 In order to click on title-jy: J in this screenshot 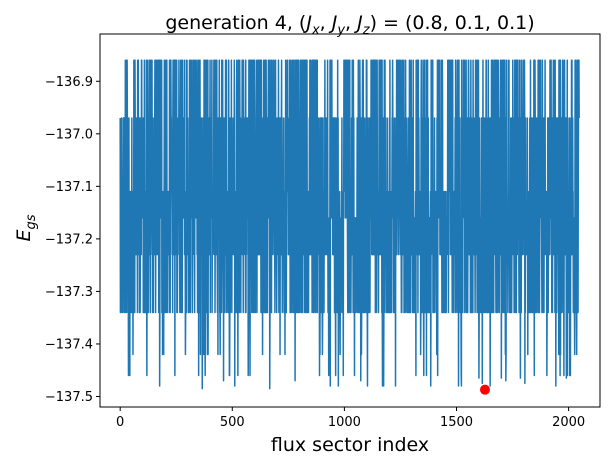, I will do `click(333, 23)`.